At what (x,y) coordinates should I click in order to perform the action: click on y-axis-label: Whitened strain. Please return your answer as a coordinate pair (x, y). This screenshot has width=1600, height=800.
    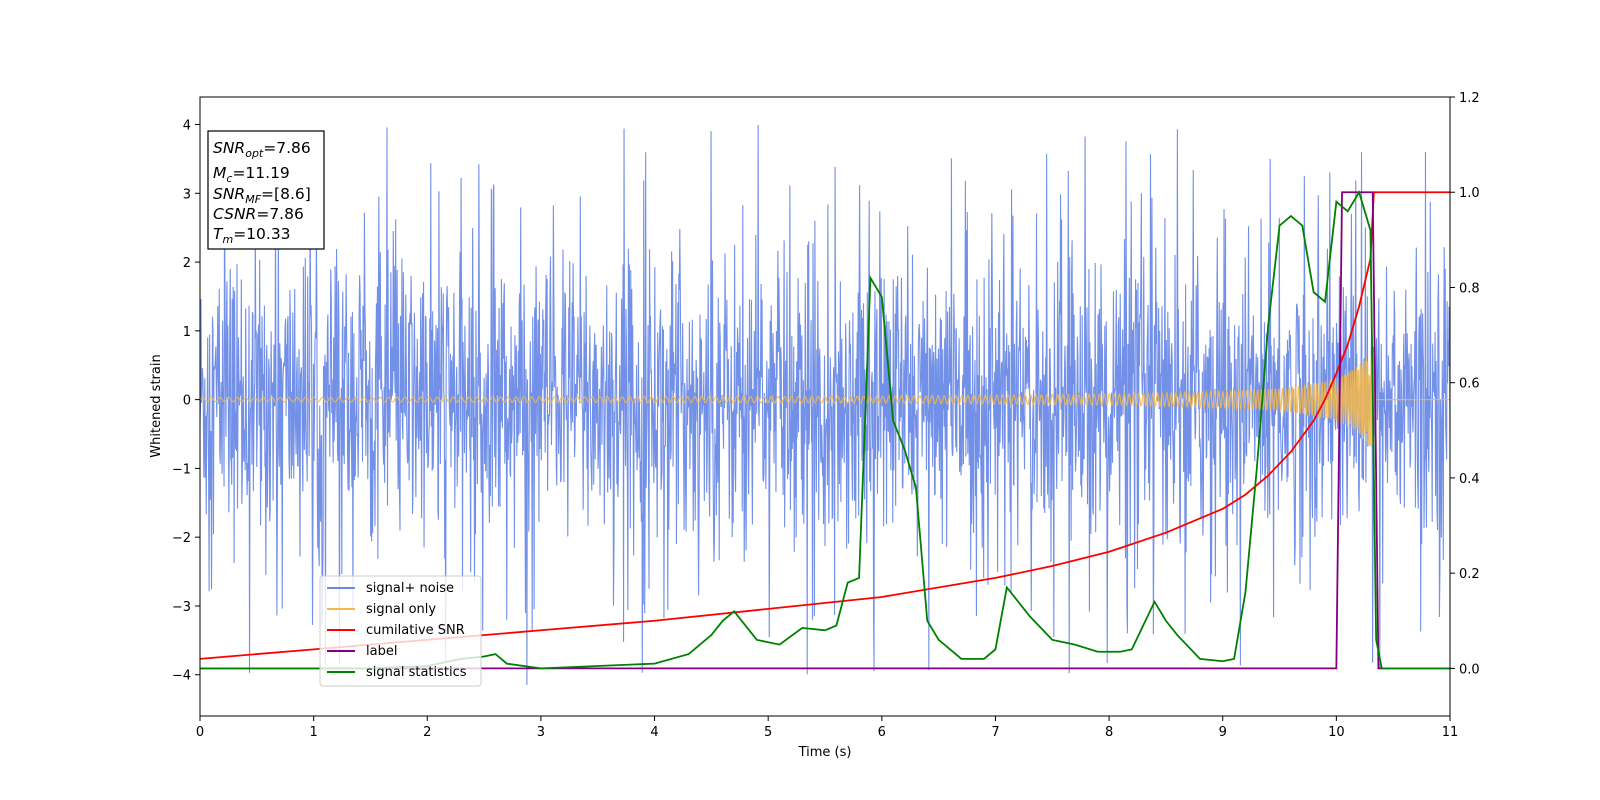
    Looking at the image, I should click on (156, 405).